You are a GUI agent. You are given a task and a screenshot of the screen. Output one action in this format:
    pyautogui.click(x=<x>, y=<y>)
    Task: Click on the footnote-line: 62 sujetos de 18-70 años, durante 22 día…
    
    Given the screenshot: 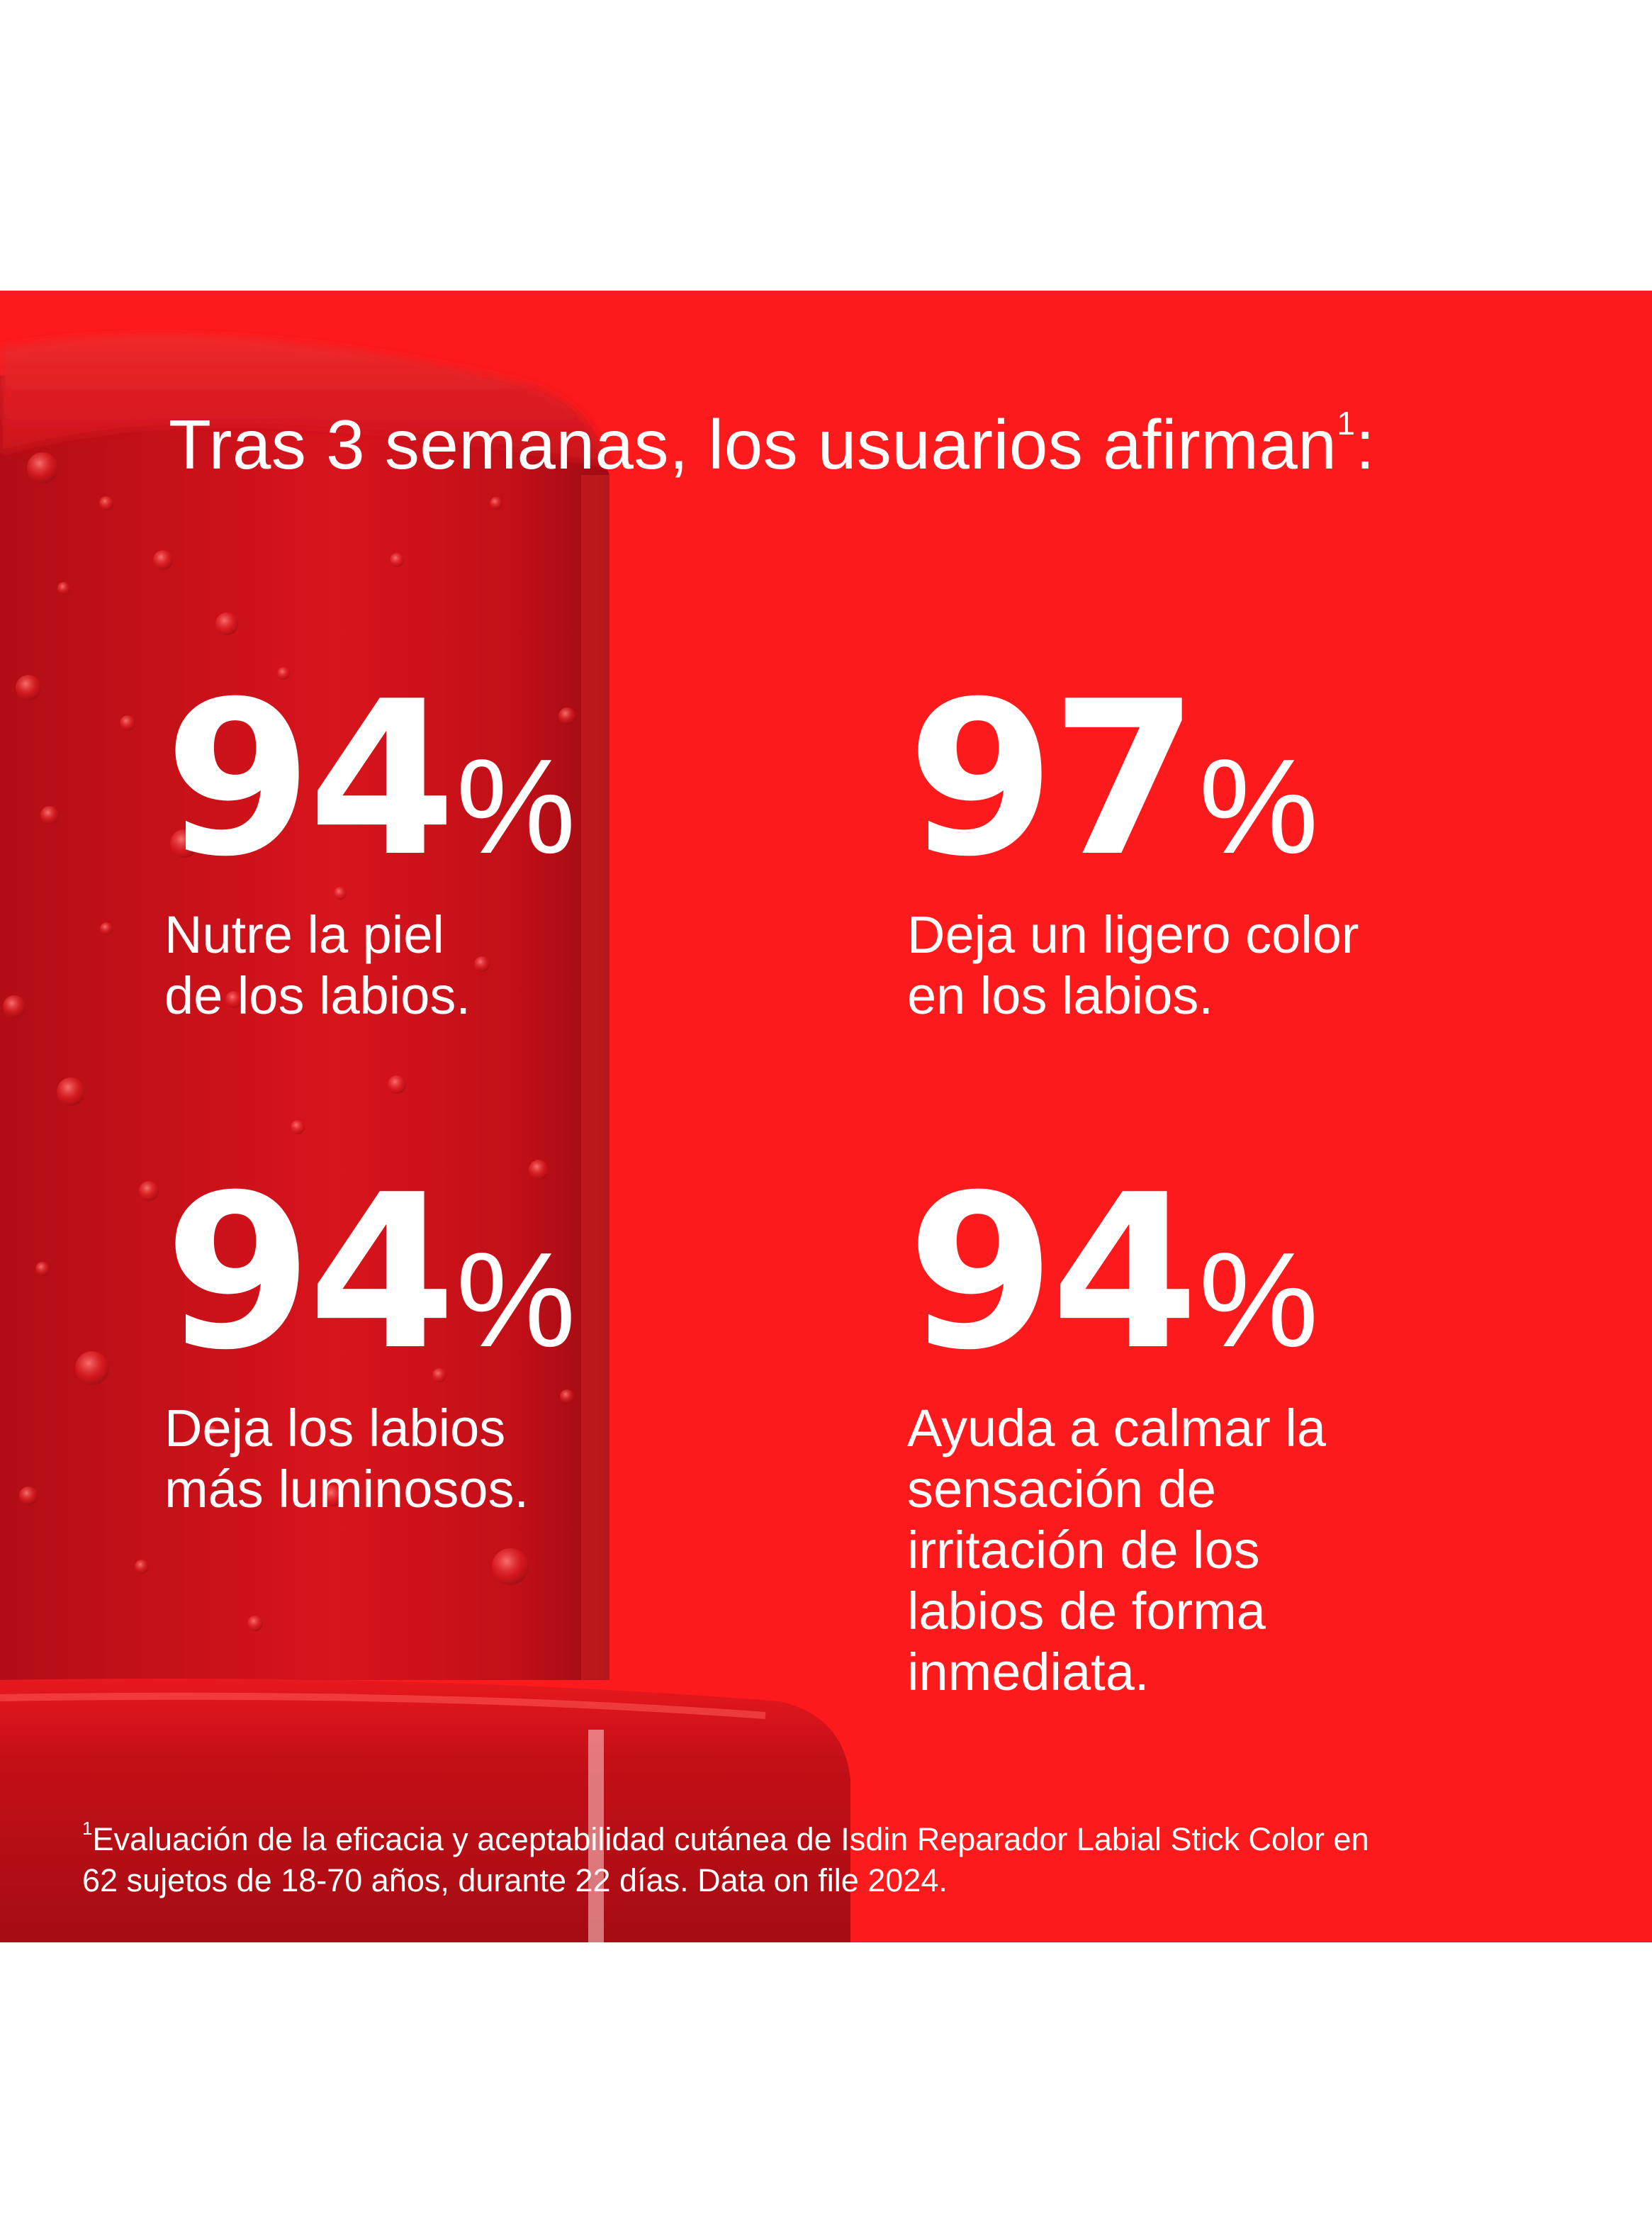 What is the action you would take?
    pyautogui.click(x=515, y=1880)
    